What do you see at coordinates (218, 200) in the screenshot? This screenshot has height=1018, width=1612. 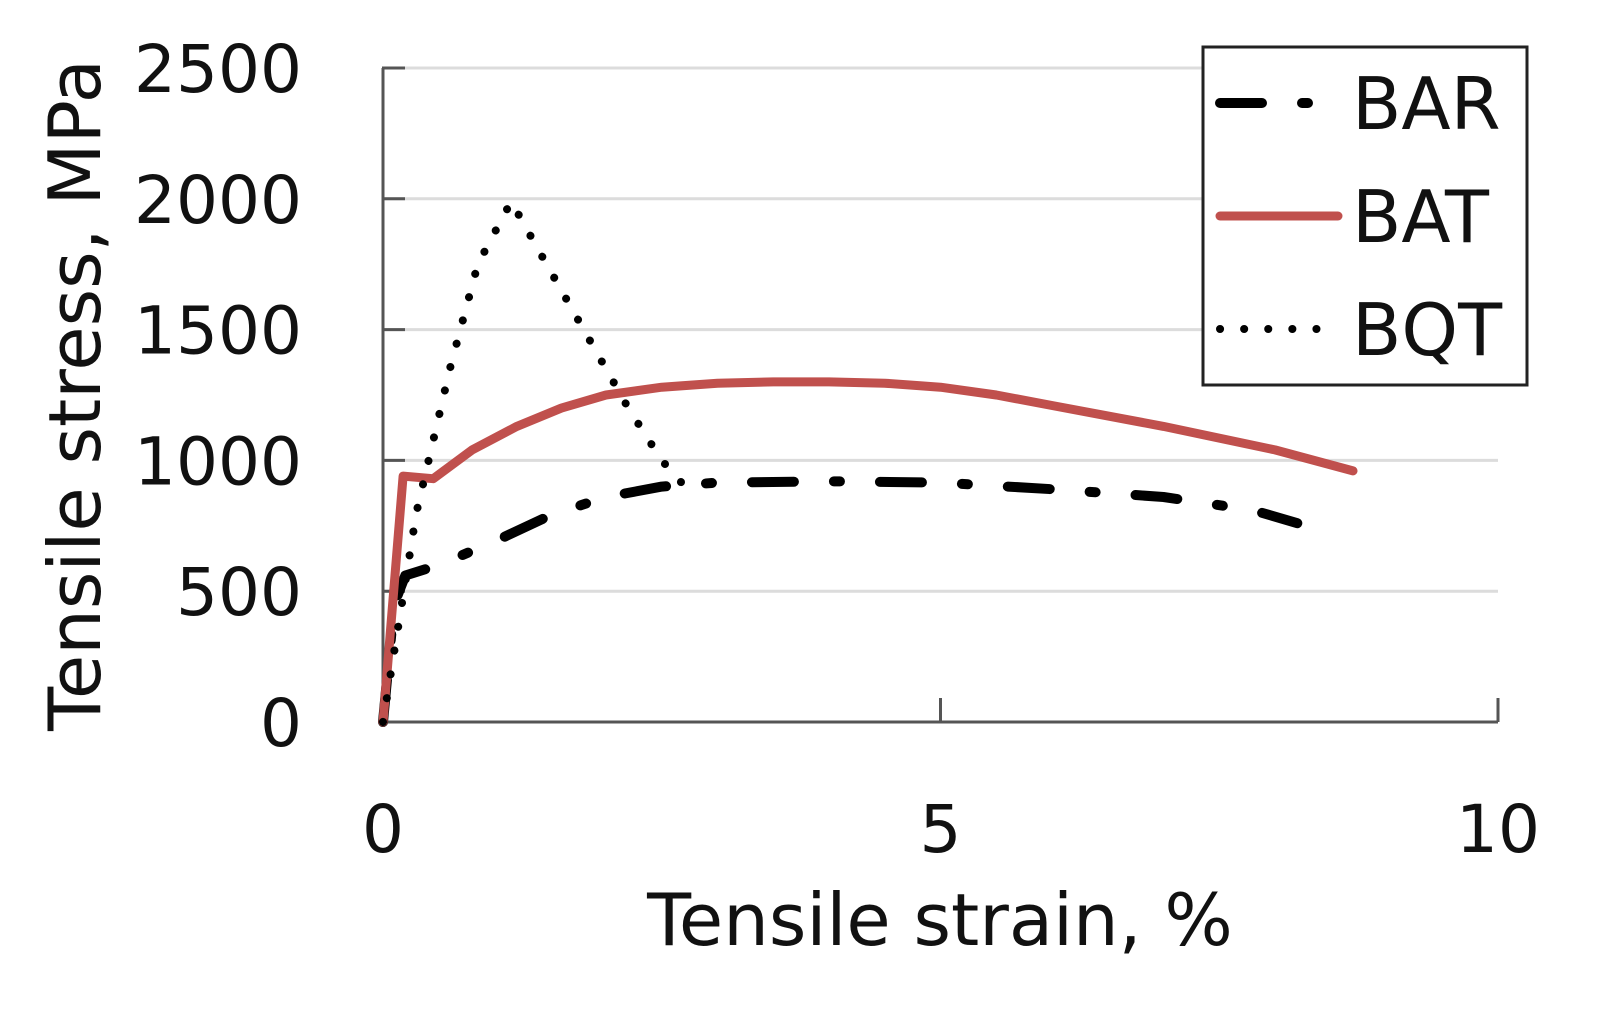 I see `y-tick-label-2000: 2000` at bounding box center [218, 200].